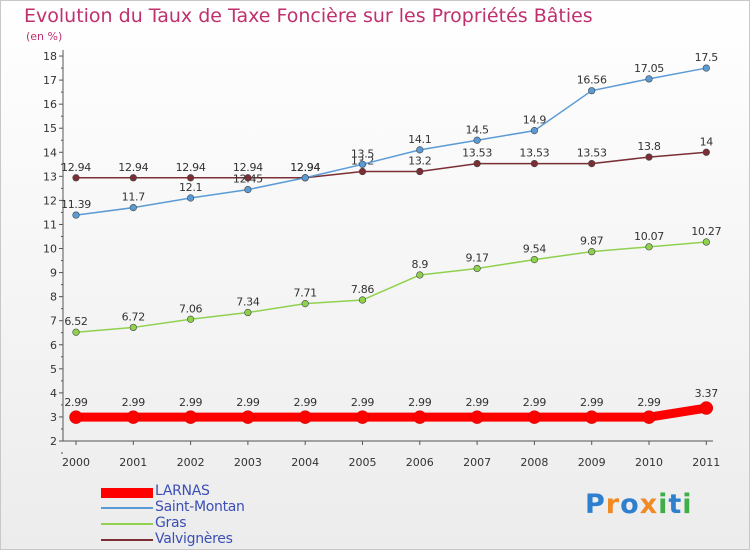 Image resolution: width=750 pixels, height=550 pixels. I want to click on data-label: 13.8, so click(649, 146).